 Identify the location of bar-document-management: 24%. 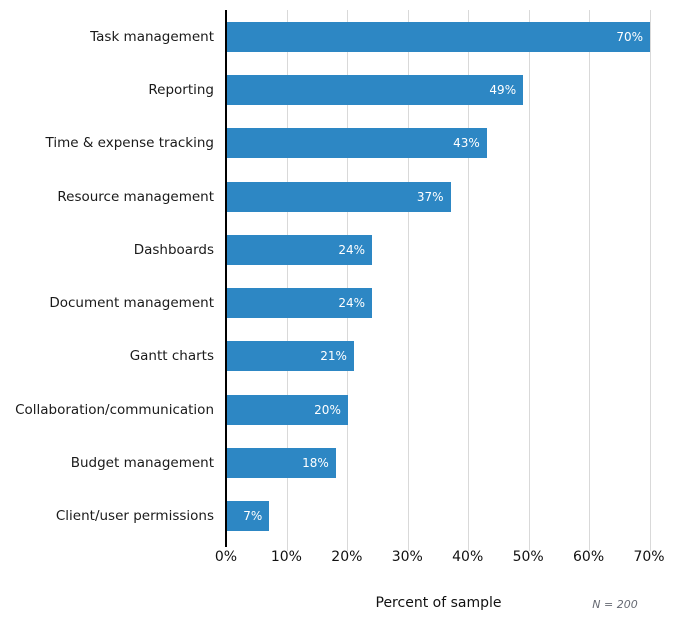
(300, 303).